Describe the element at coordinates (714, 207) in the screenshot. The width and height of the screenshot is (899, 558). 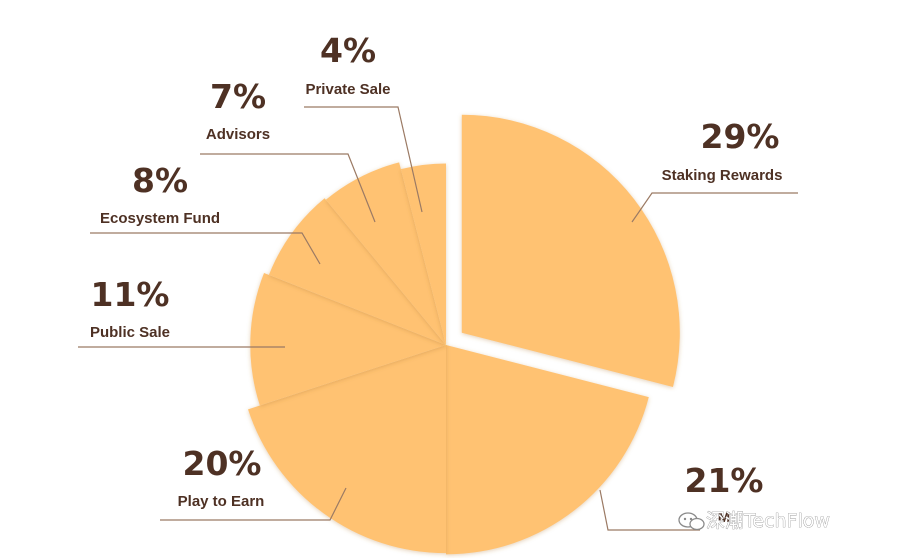
I see `leader-line-staking-rewards` at that location.